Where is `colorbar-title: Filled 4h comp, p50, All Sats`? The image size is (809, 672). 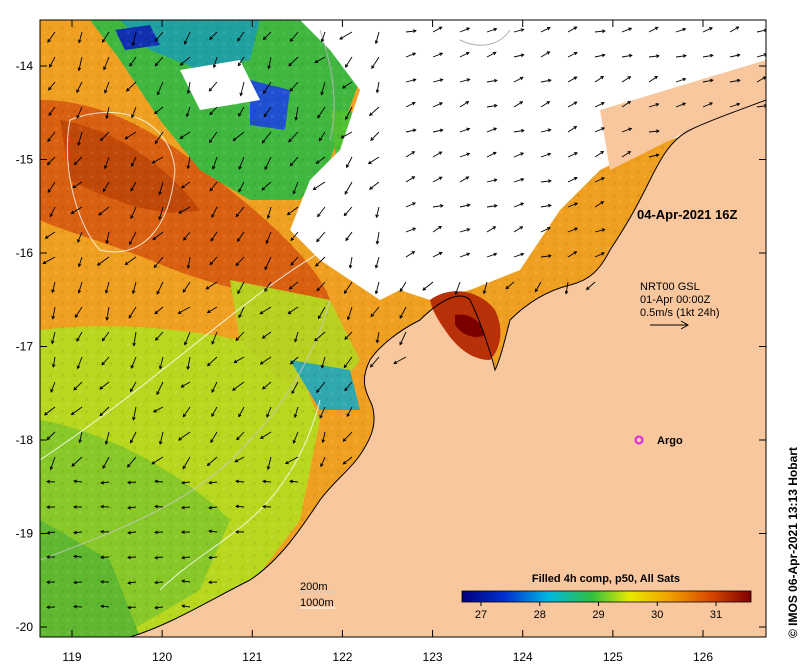 colorbar-title: Filled 4h comp, p50, All Sats is located at coordinates (606, 579).